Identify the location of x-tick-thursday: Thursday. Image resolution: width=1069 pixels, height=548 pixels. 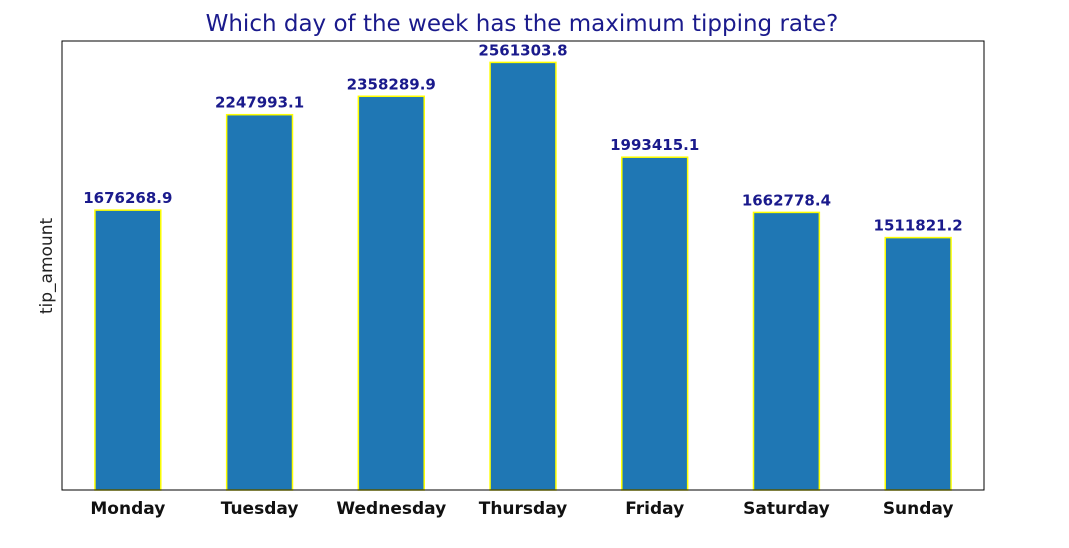
(523, 509).